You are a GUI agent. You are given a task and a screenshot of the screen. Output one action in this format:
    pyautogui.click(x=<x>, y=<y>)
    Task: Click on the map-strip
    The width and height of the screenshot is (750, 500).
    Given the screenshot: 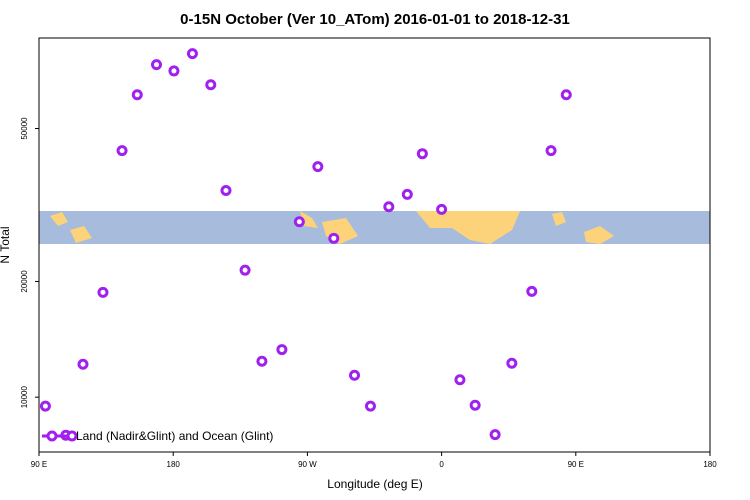 What is the action you would take?
    pyautogui.click(x=374, y=227)
    